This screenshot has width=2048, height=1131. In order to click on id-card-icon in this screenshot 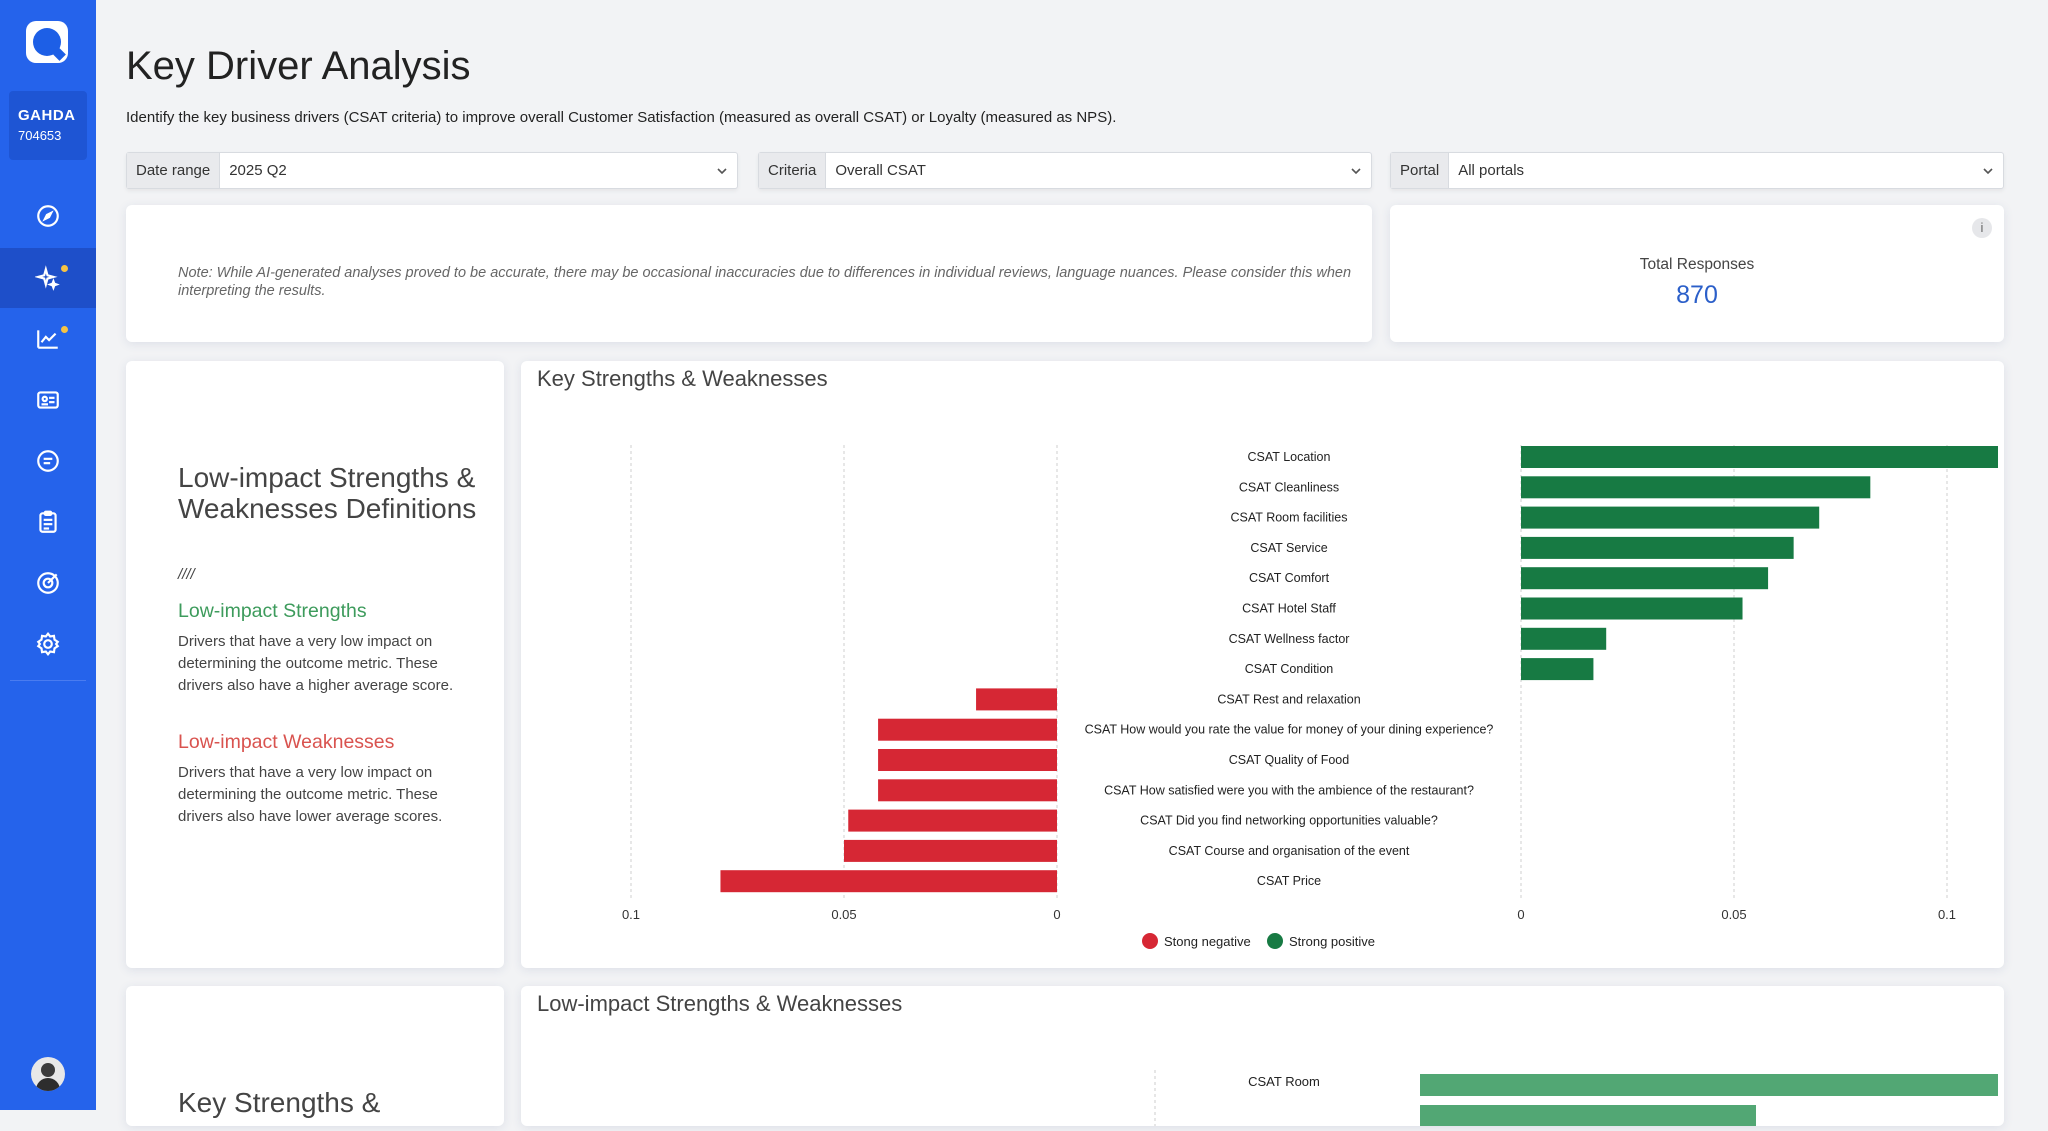, I will do `click(48, 400)`.